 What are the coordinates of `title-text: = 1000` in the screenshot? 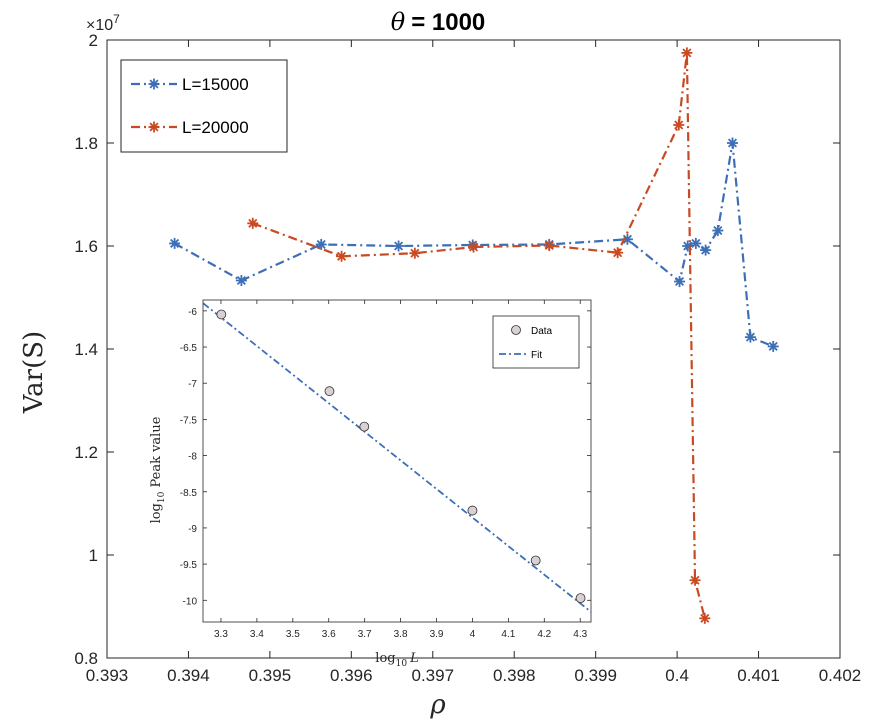 It's located at (448, 22).